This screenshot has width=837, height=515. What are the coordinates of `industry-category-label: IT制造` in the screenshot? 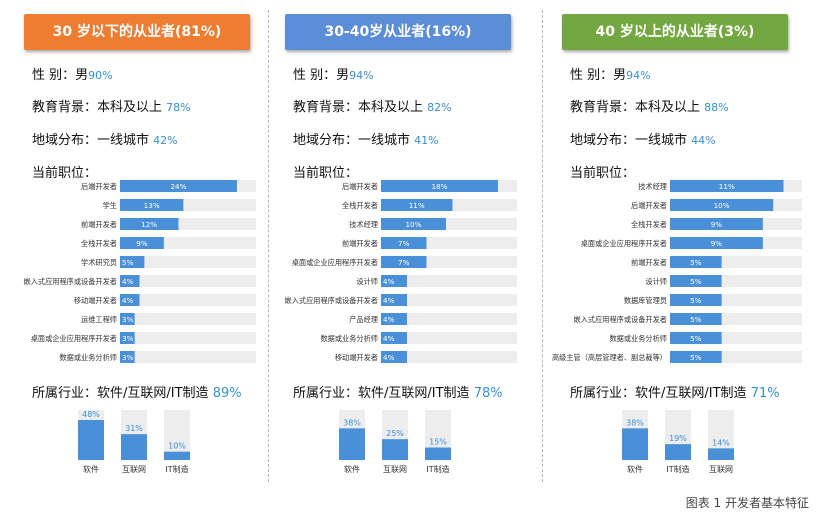 It's located at (437, 469).